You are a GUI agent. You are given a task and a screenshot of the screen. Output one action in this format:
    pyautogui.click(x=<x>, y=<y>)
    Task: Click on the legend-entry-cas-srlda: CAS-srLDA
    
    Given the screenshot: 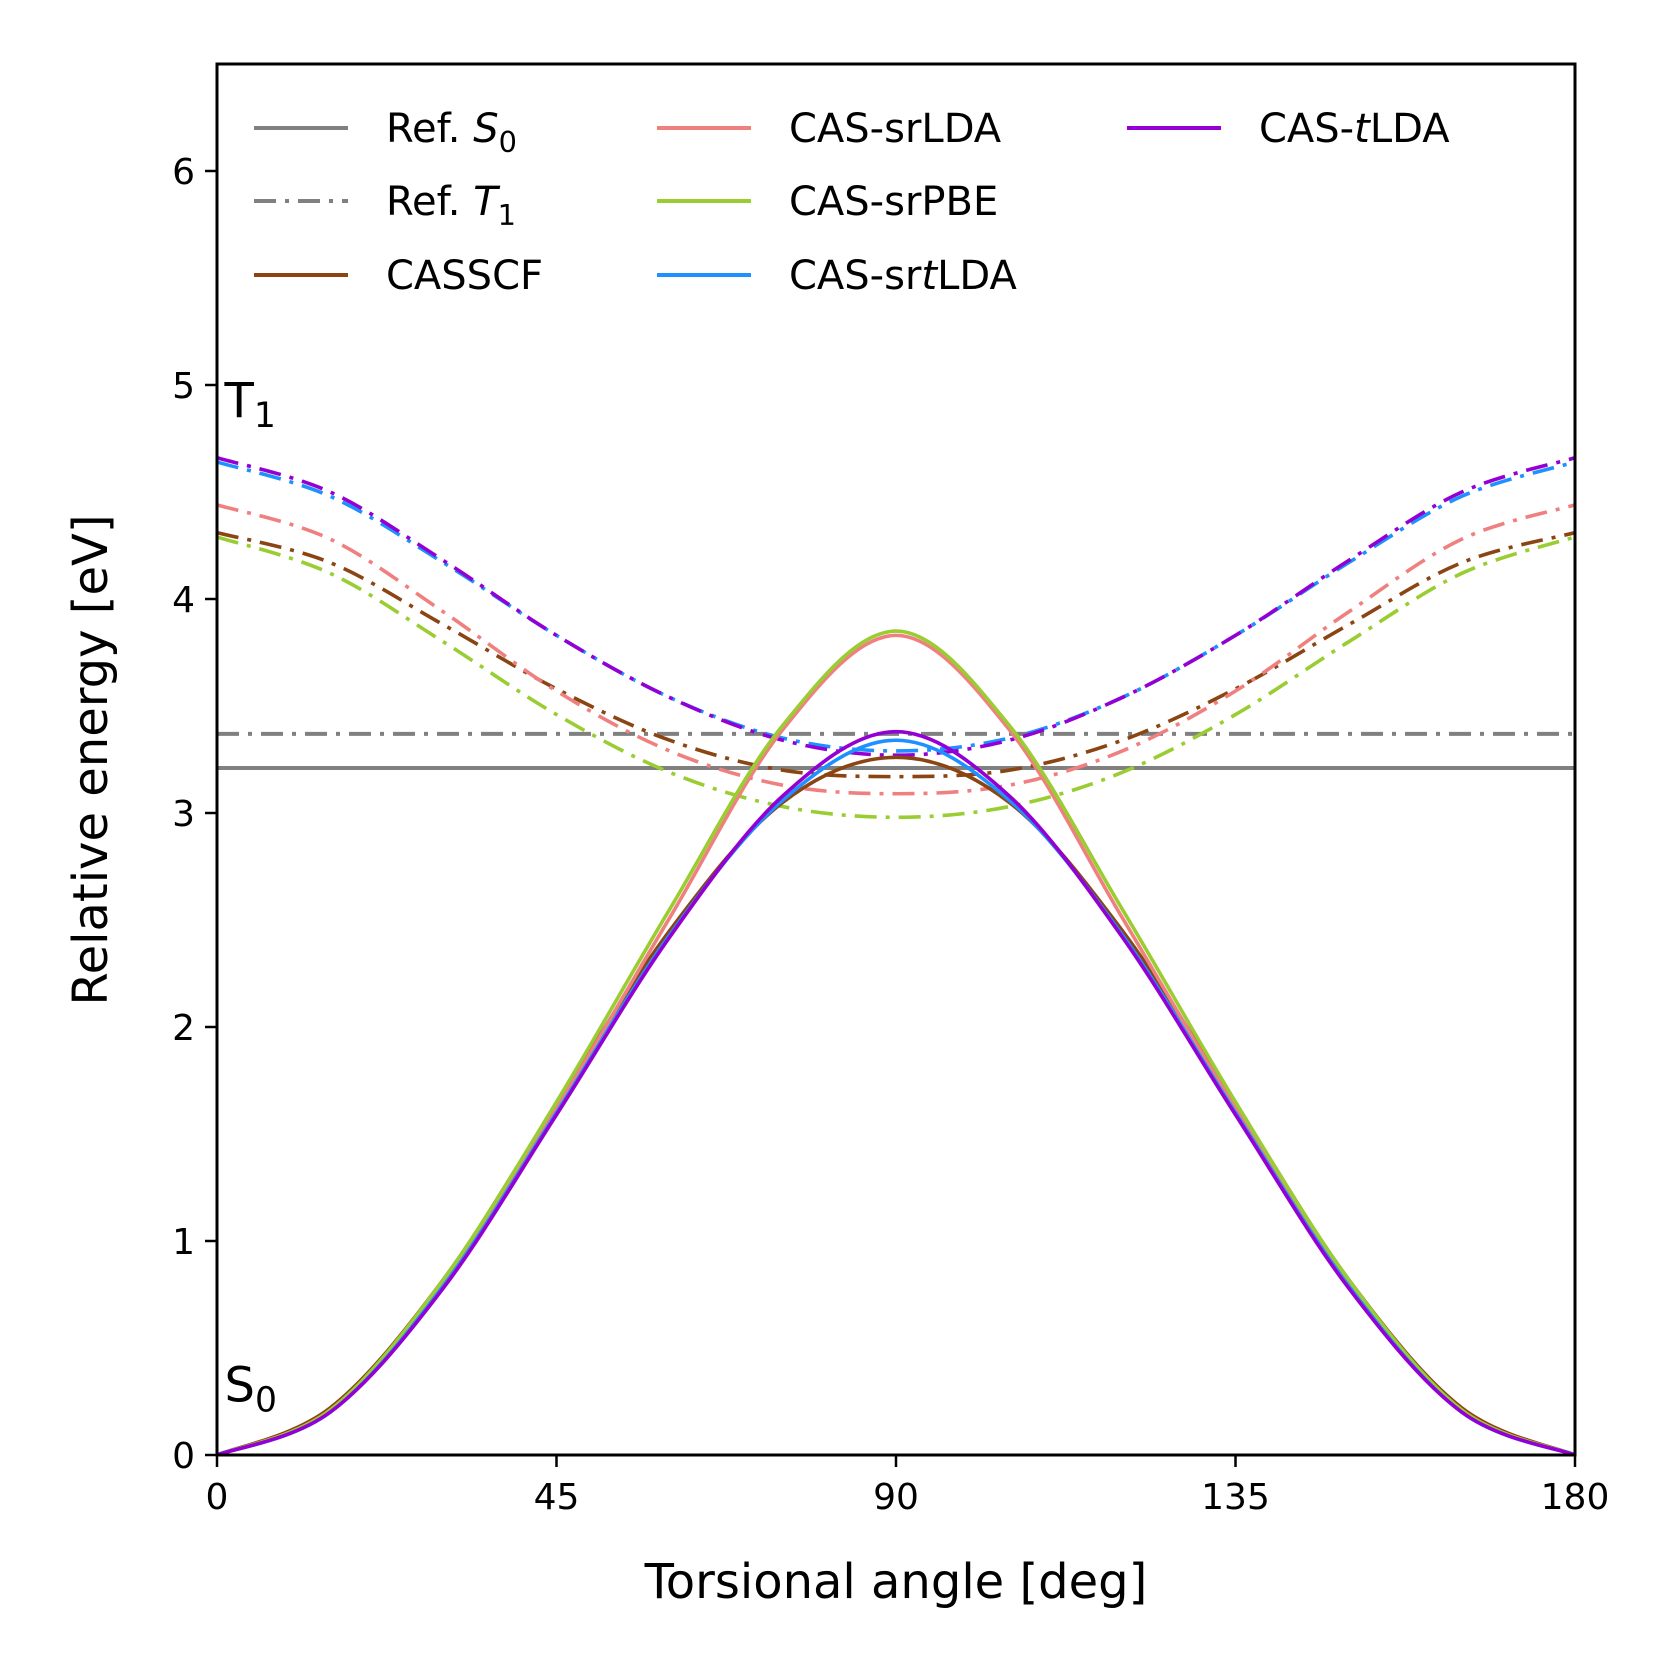 What is the action you would take?
    pyautogui.click(x=829, y=129)
    